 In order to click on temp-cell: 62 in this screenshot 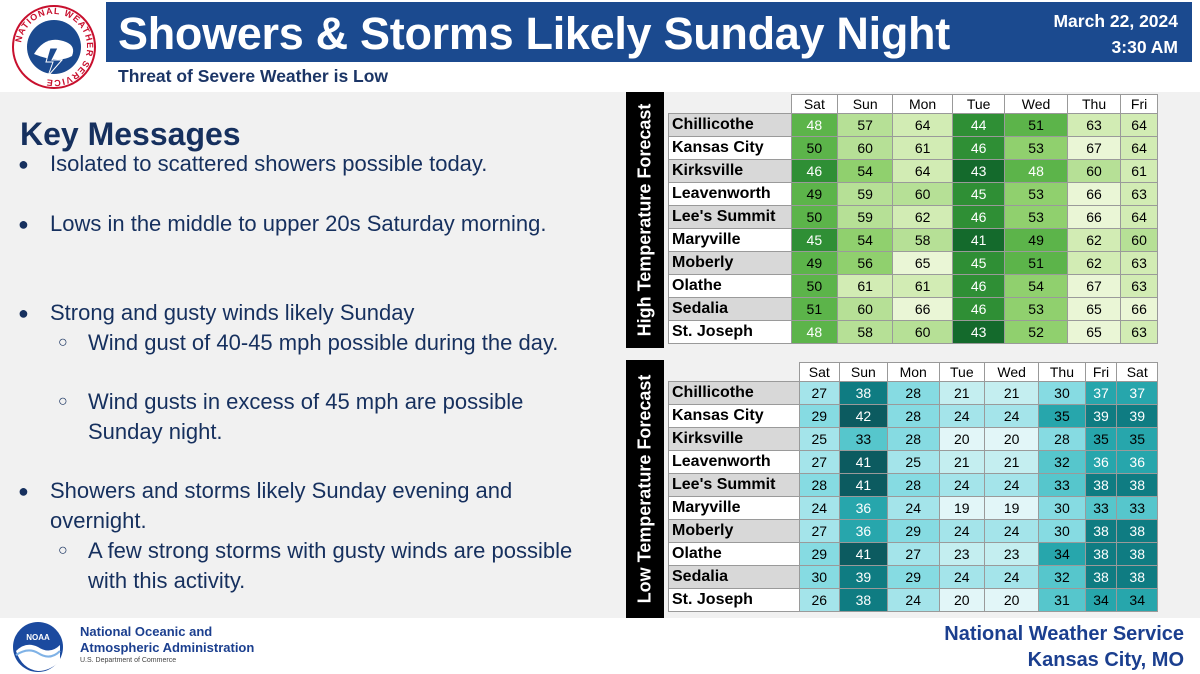, I will do `click(1094, 263)`.